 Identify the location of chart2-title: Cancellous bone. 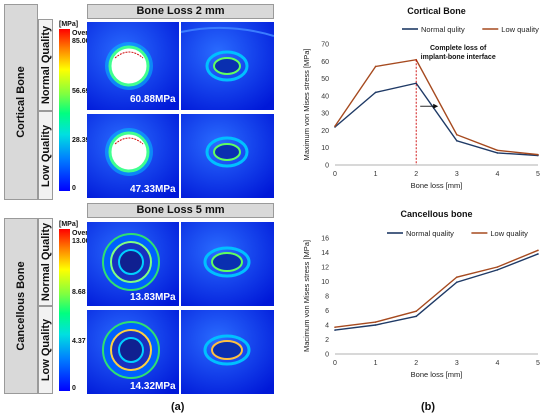
(436, 214).